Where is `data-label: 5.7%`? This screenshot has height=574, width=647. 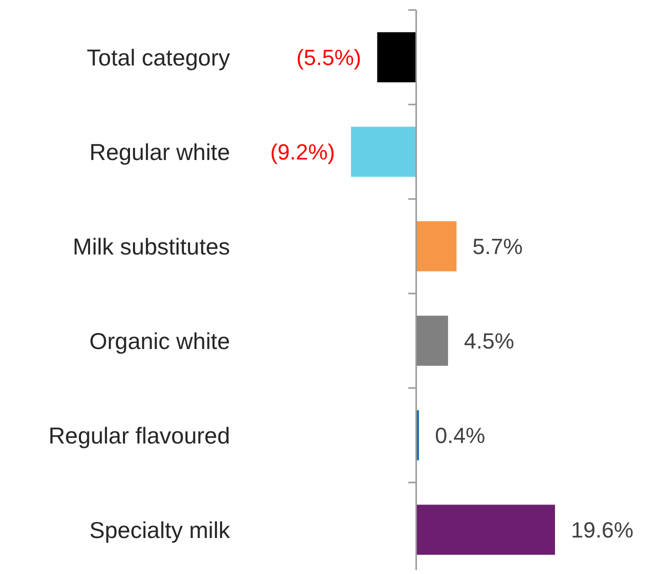
data-label: 5.7% is located at coordinates (497, 246).